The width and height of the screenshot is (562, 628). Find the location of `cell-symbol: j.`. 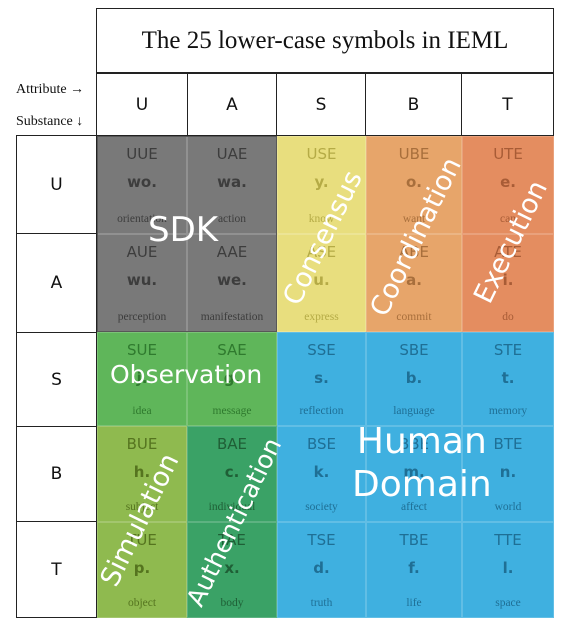

cell-symbol: j. is located at coordinates (142, 378).